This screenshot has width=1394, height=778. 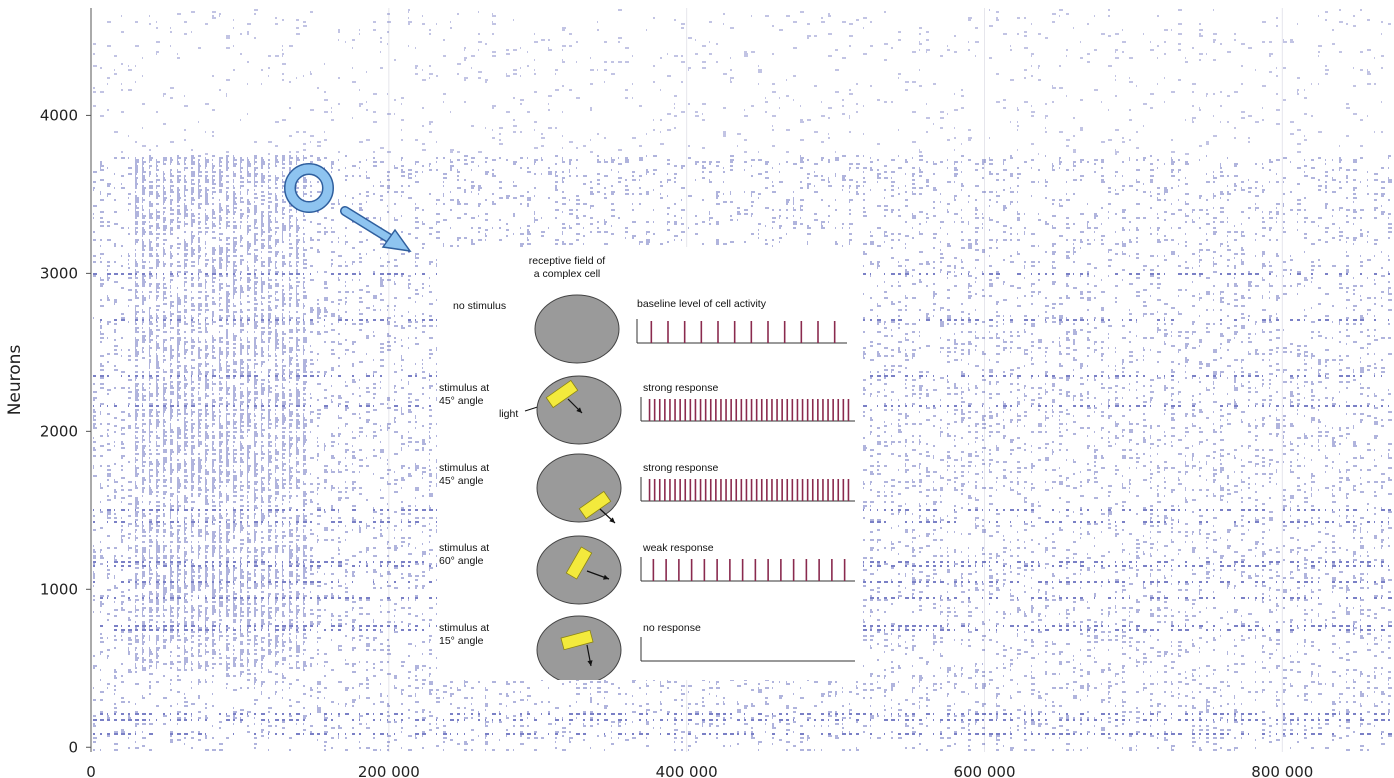 I want to click on y-axis-ticks: 0 1000 2000 3000 4000, so click(x=65, y=431).